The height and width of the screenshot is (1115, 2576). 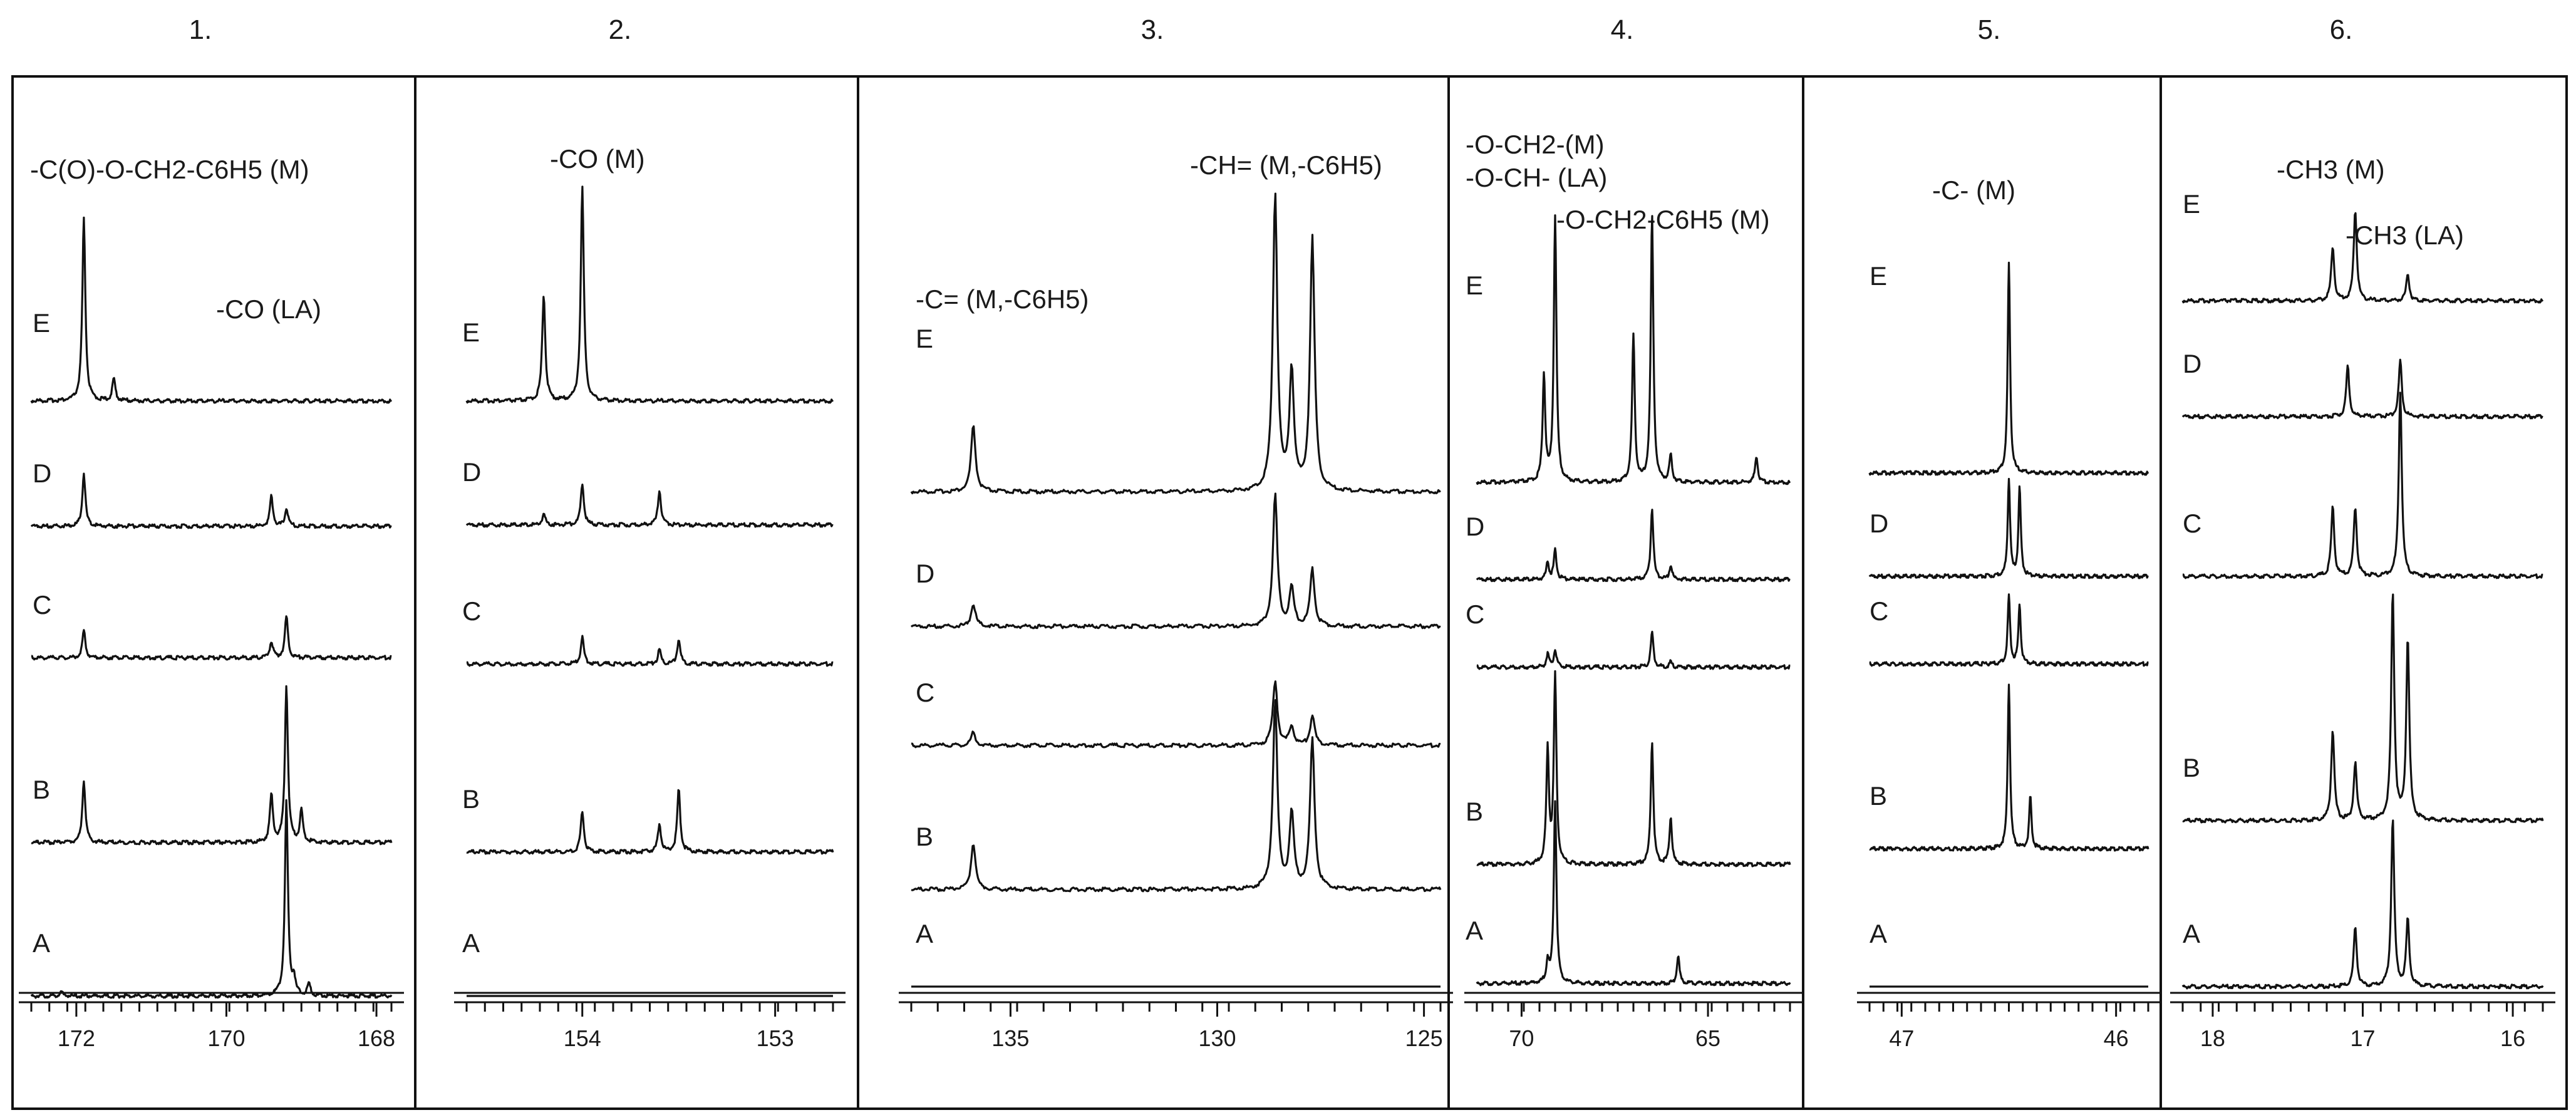 I want to click on trace-label-3-d: D, so click(x=925, y=573).